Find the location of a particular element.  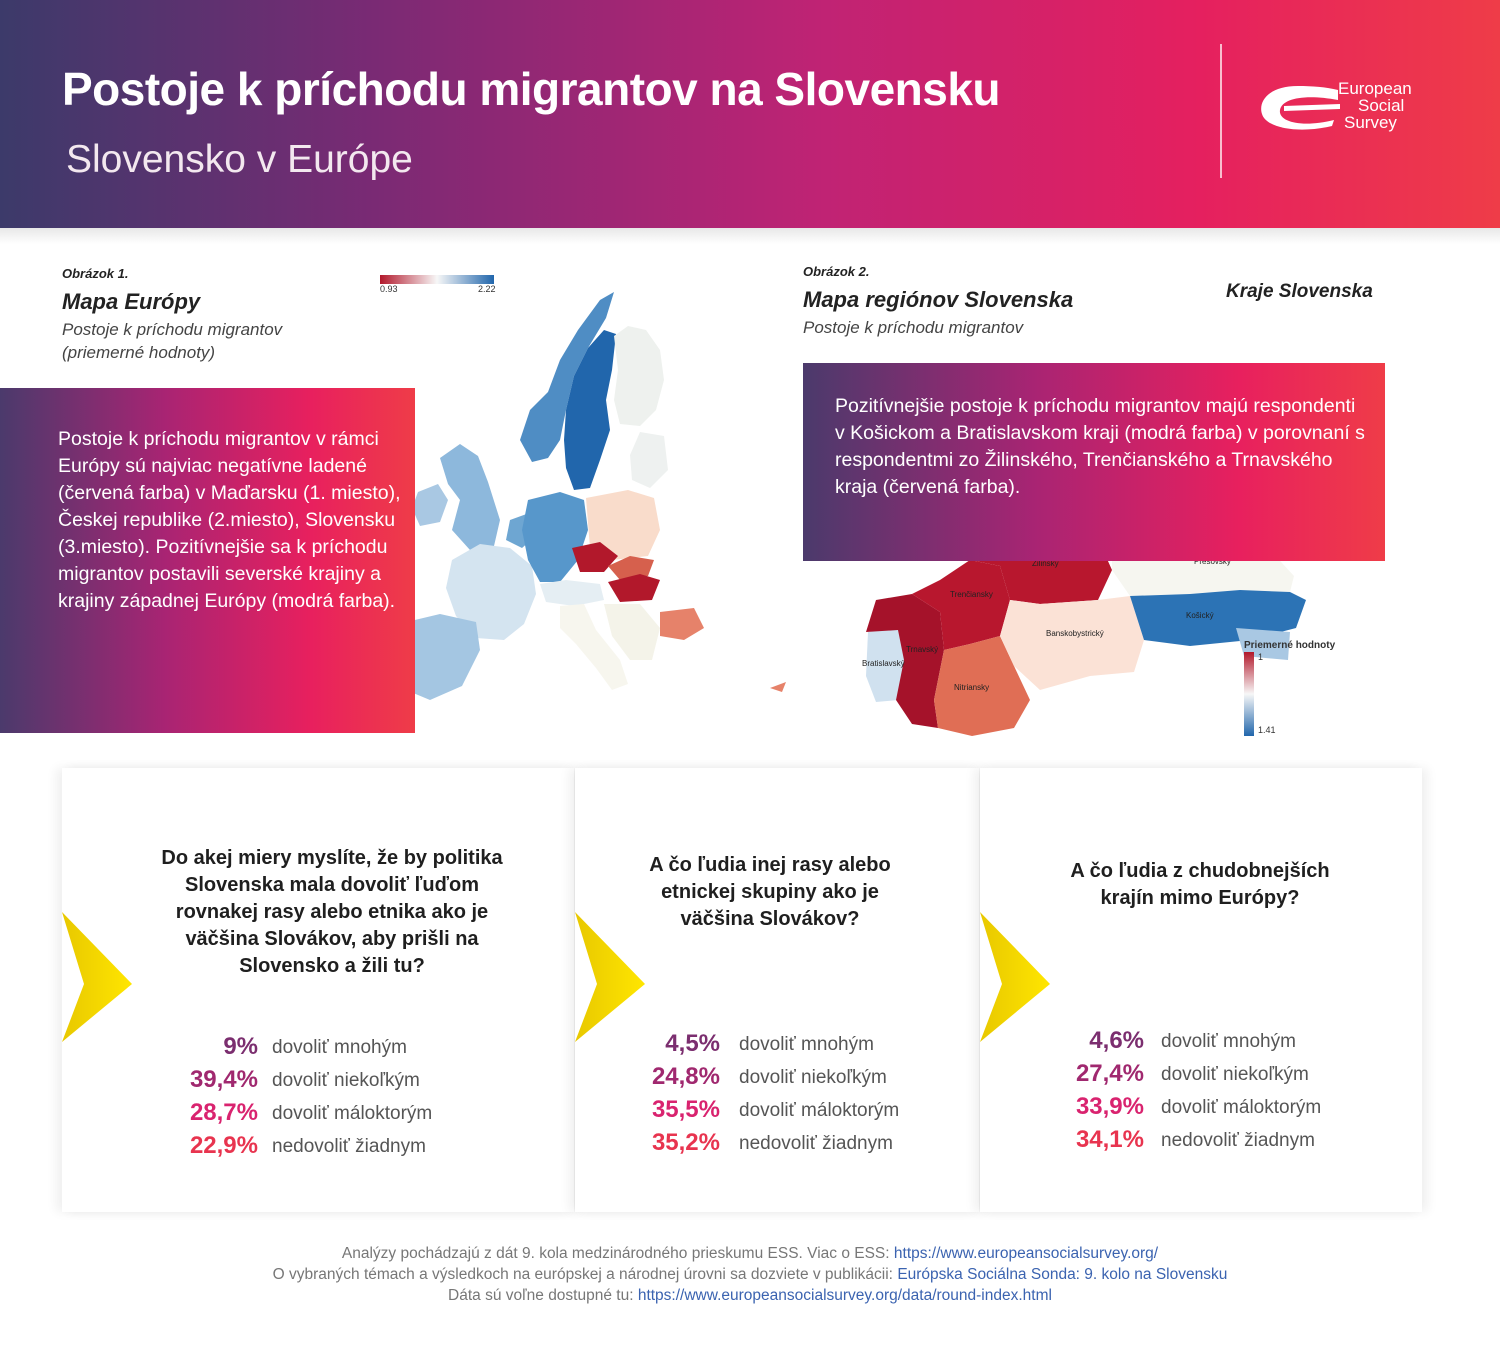

stat-pct: 34,1% is located at coordinates (1109, 1139).